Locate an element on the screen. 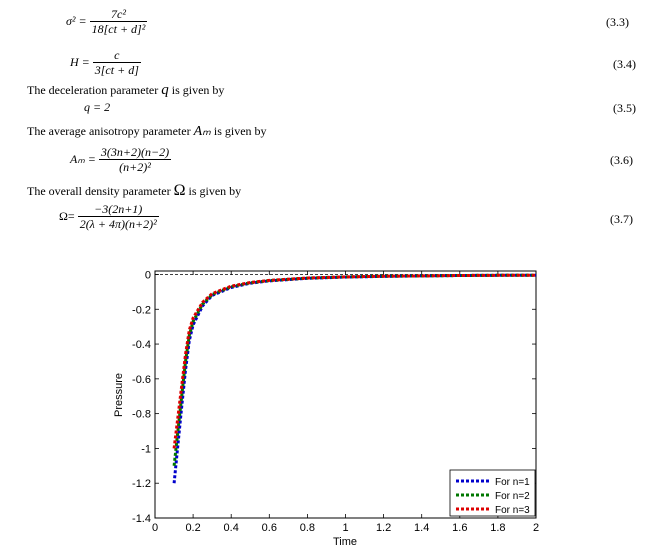 The width and height of the screenshot is (662, 551). x-tick-label: 1.4 is located at coordinates (421, 528).